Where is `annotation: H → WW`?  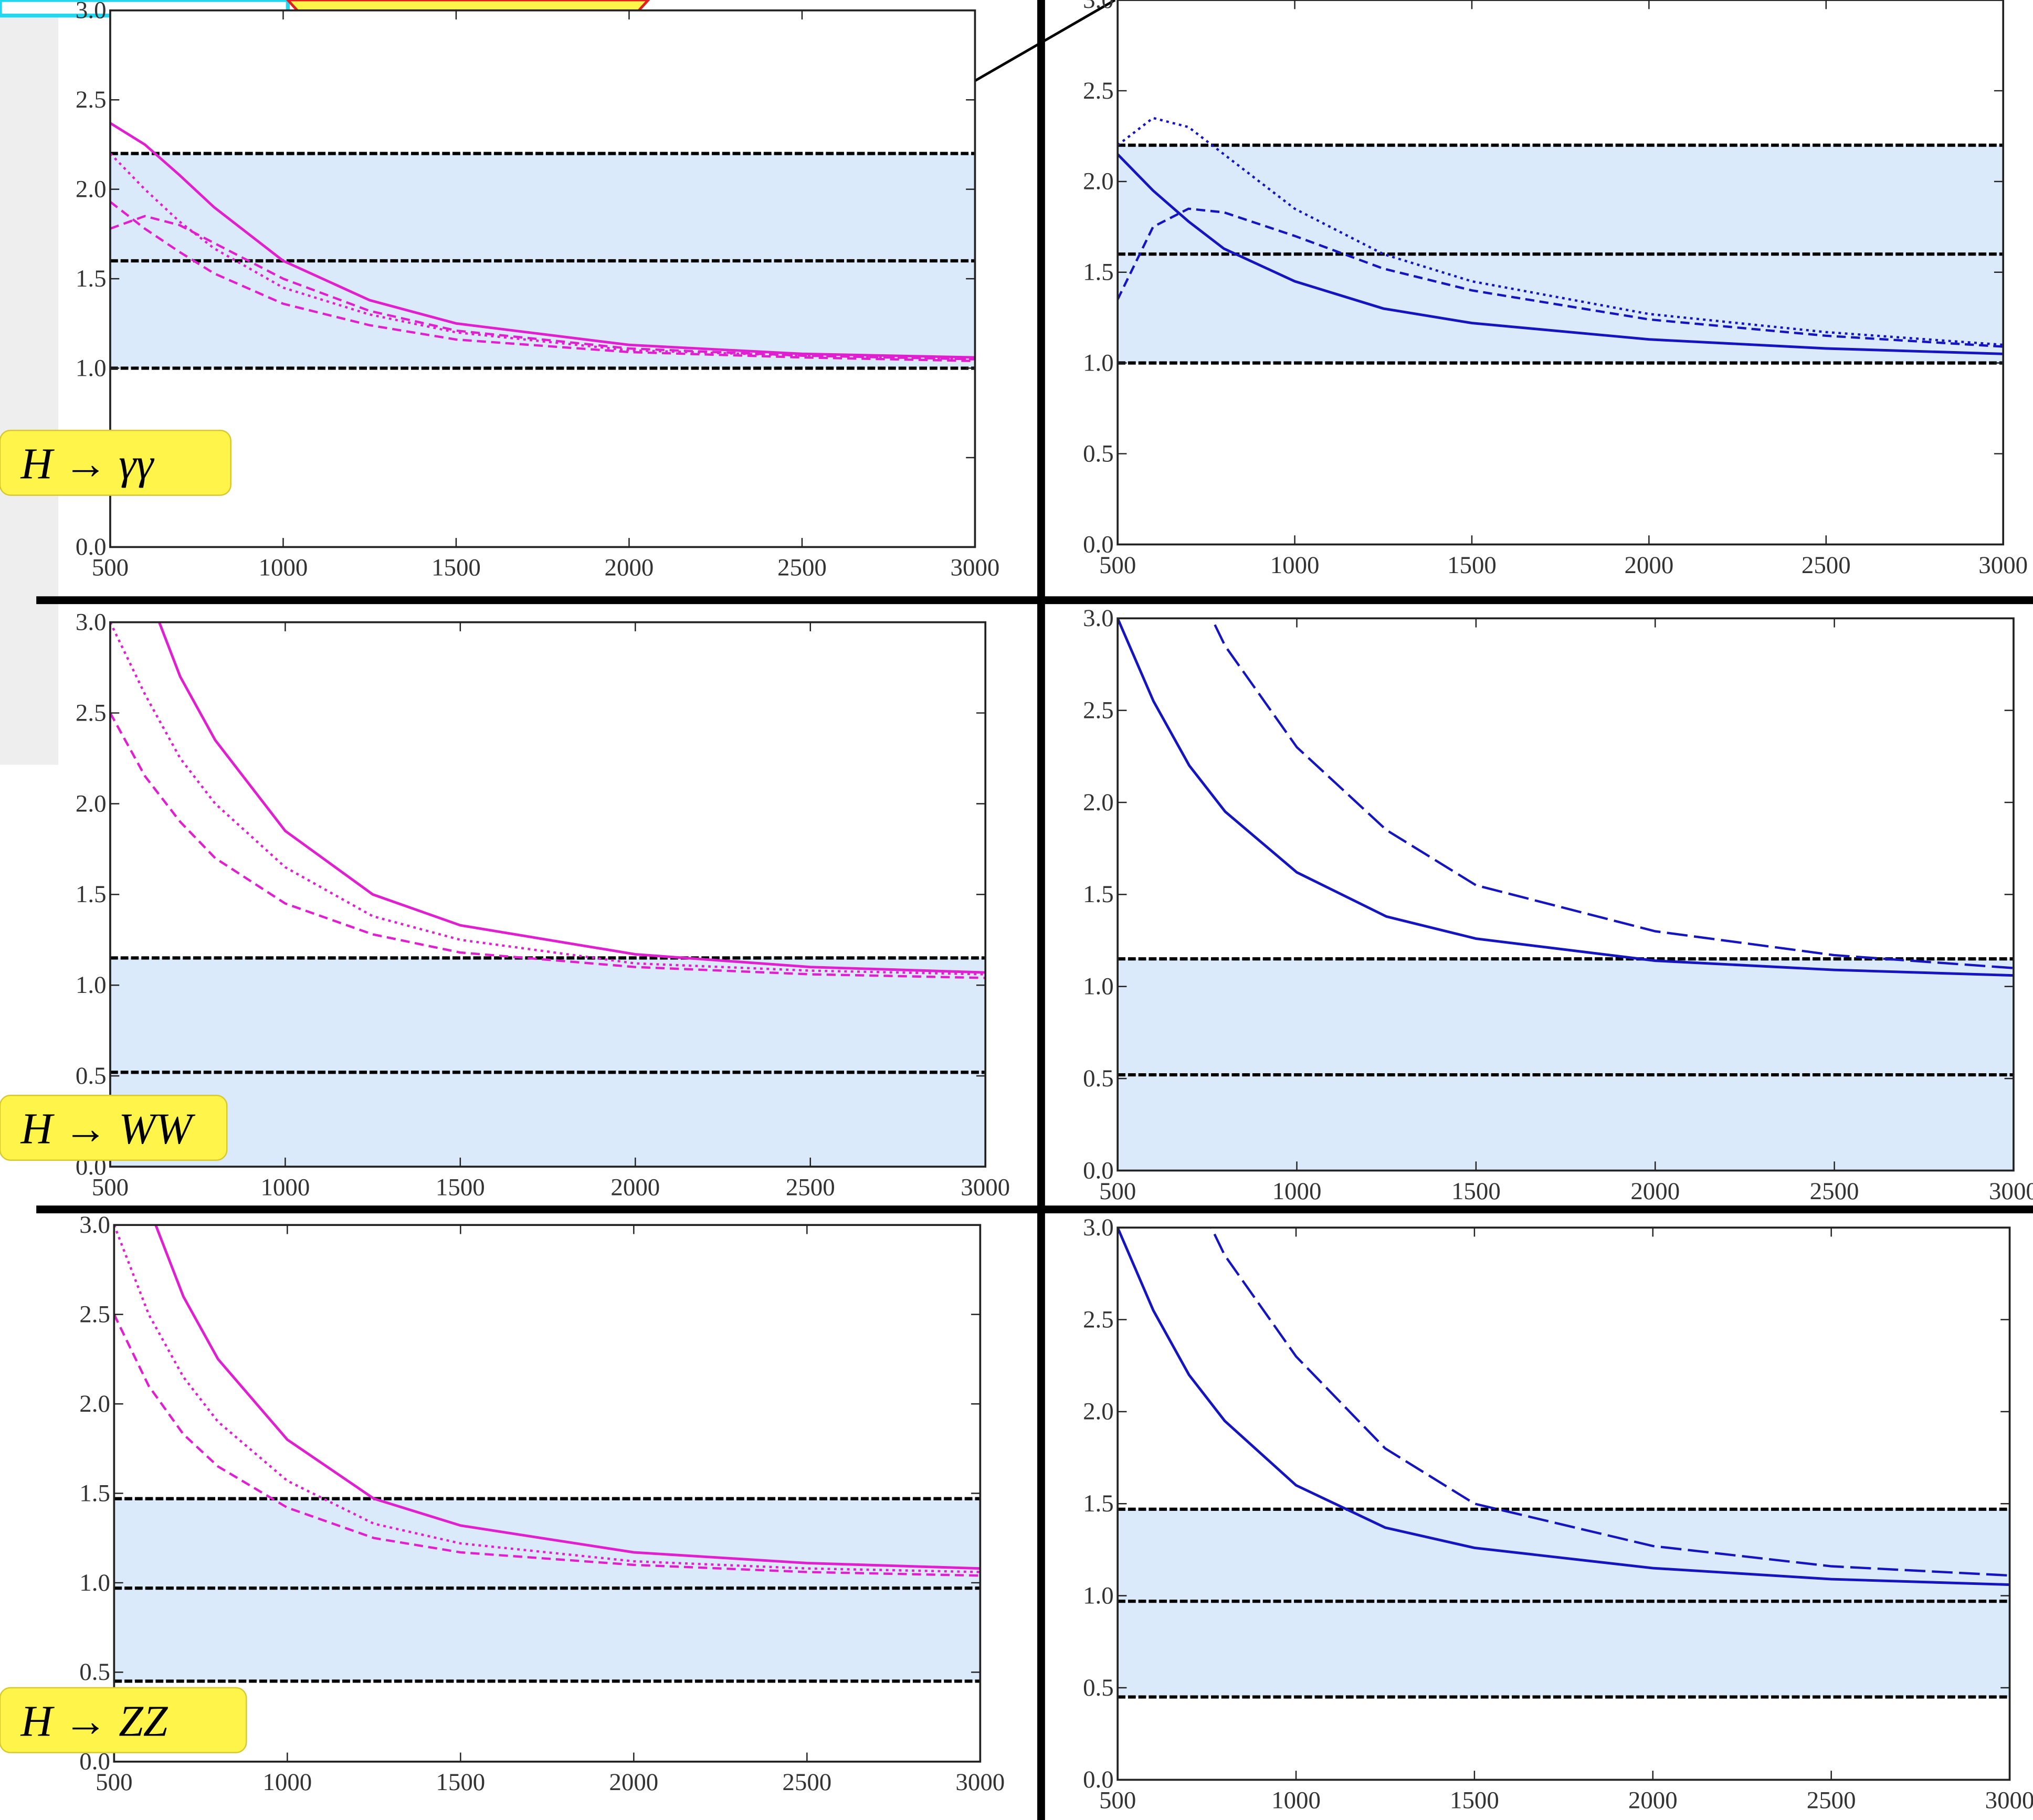 annotation: H → WW is located at coordinates (108, 1129).